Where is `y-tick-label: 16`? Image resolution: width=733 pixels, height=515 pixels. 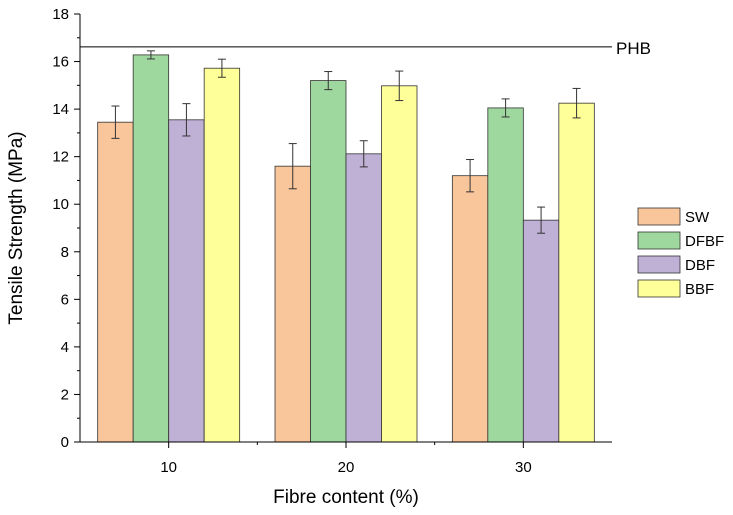 y-tick-label: 16 is located at coordinates (60, 62).